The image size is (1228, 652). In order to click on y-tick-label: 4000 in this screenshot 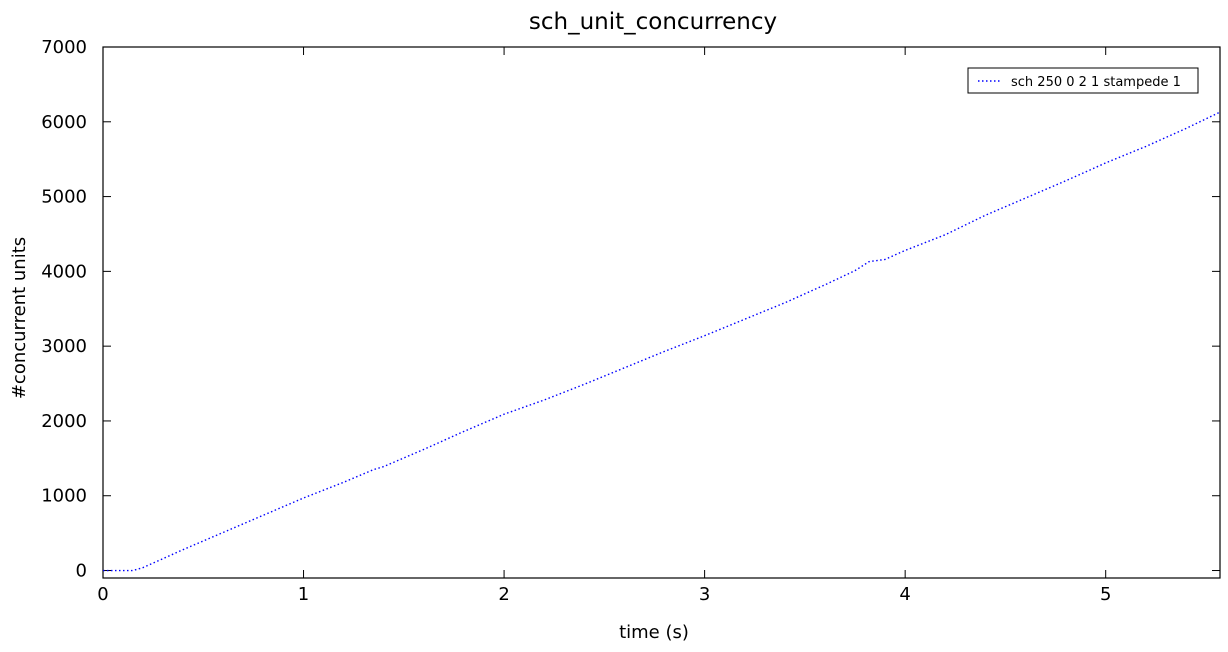, I will do `click(64, 271)`.